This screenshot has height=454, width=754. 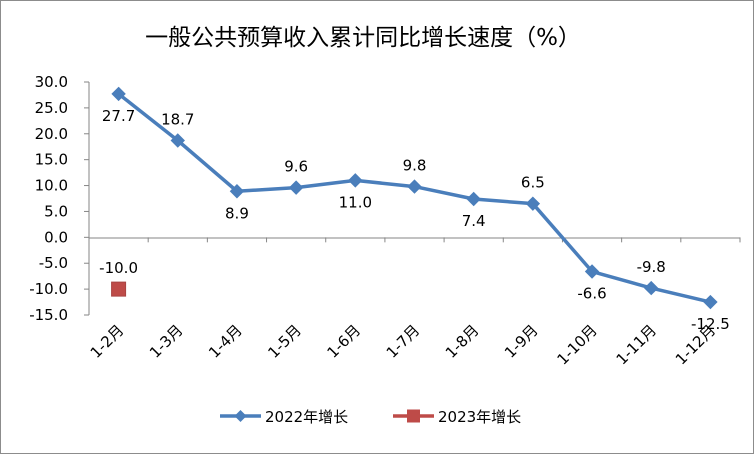 What do you see at coordinates (363, 38) in the screenshot?
I see `chart-title: 一般公共预算收入累计同比增长速度（%）` at bounding box center [363, 38].